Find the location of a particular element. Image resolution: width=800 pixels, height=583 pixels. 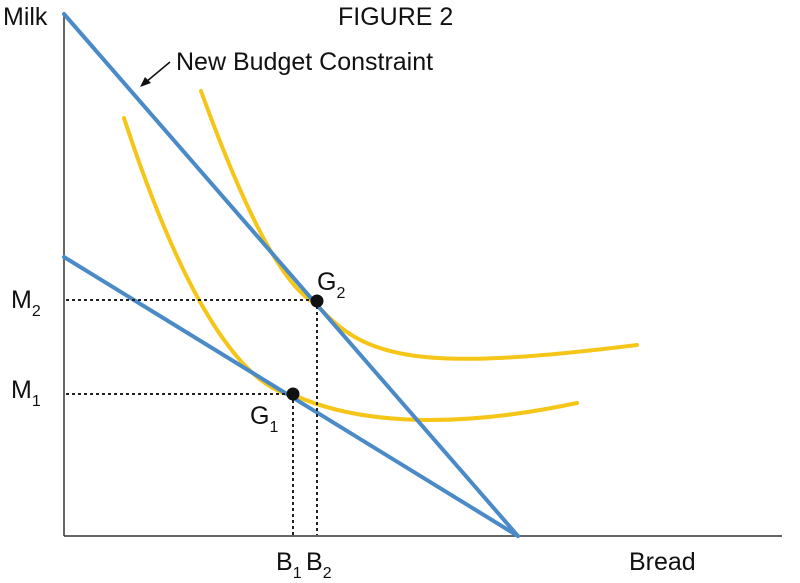

tick-label-b2: B2 is located at coordinates (319, 565).